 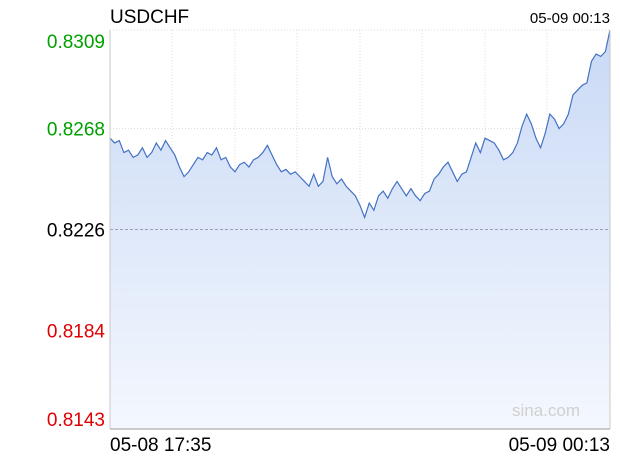 I want to click on y-tick-label: 0.8309, so click(x=76, y=42).